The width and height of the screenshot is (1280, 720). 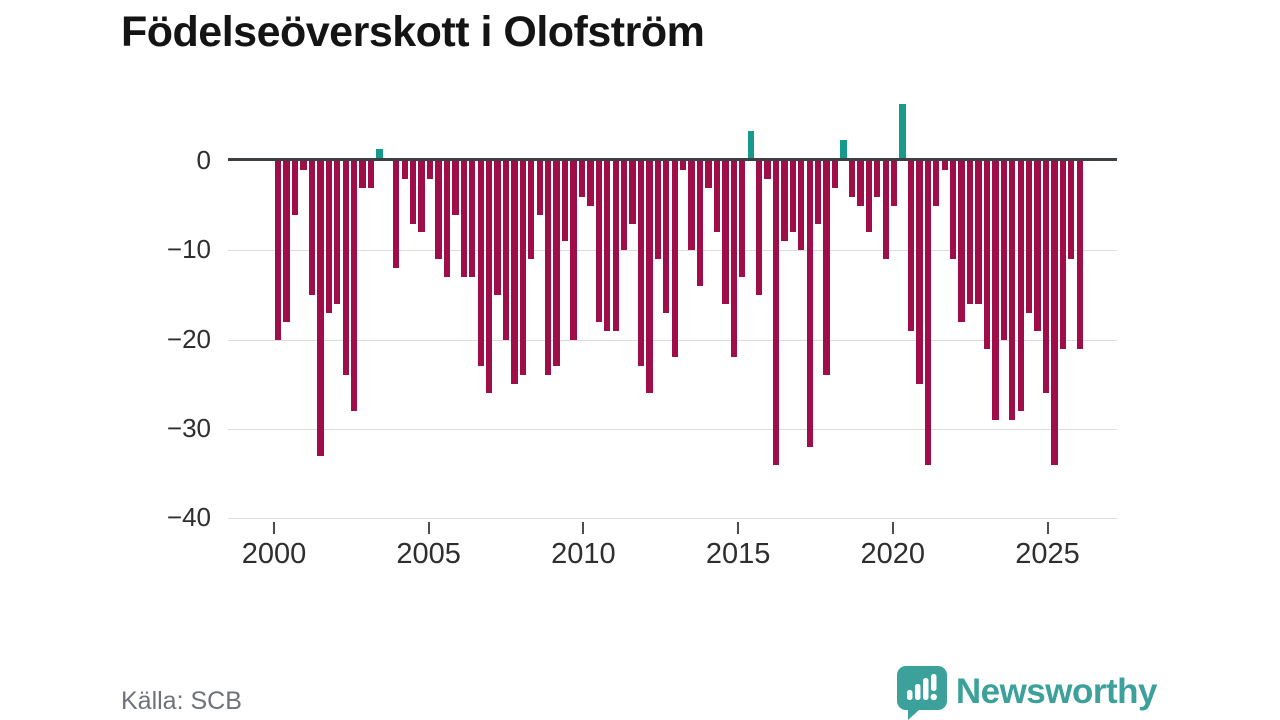 I want to click on y-axis-tick-label: −40, so click(x=188, y=517).